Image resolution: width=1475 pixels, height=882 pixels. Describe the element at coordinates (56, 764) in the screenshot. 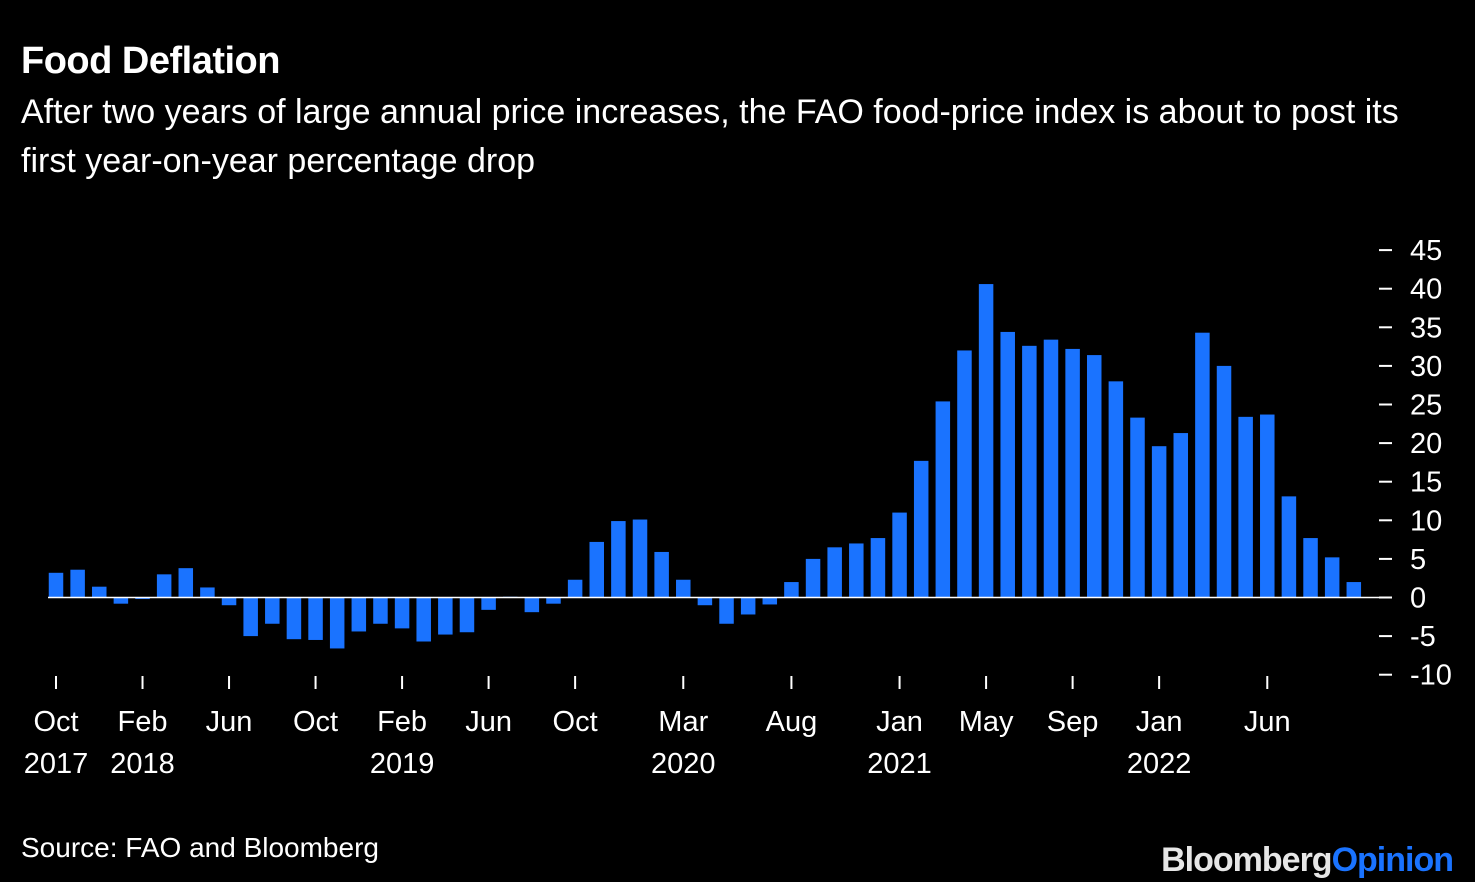

I see `x-tick-label-year: 2017` at that location.